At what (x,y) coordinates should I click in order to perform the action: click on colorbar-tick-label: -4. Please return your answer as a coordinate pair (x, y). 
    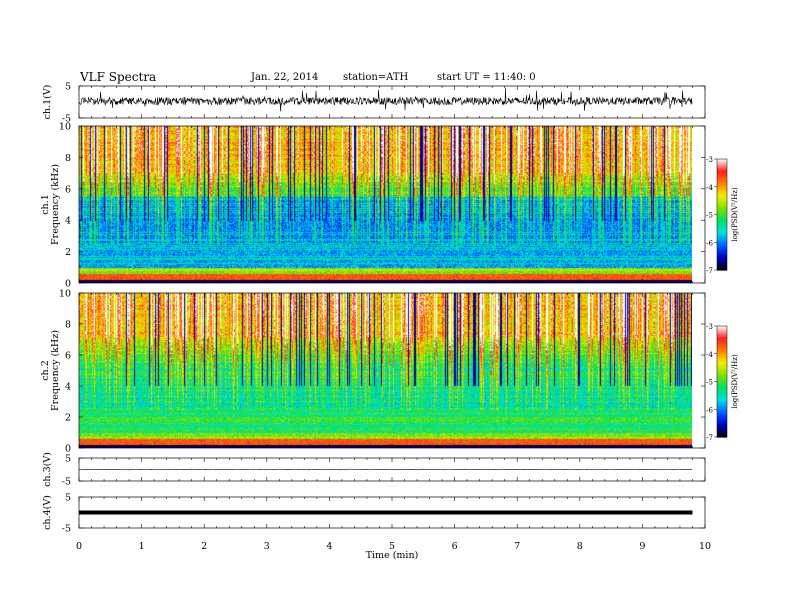
    Looking at the image, I should click on (709, 355).